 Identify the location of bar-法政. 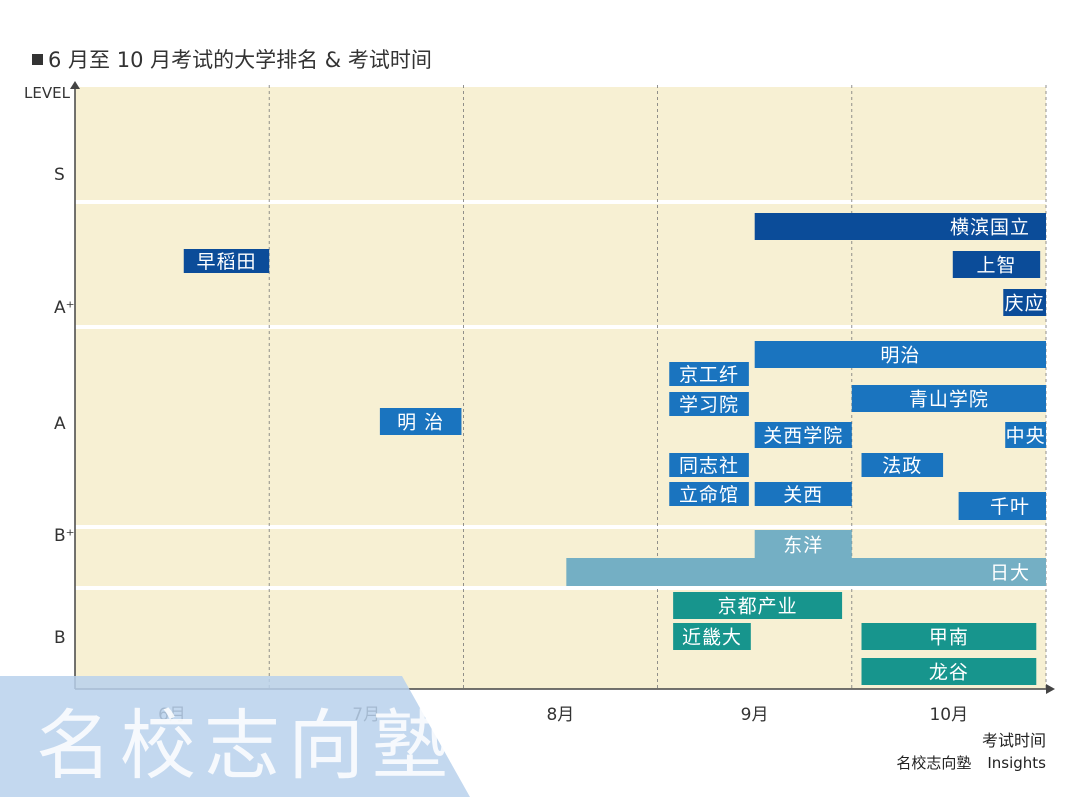
(902, 465).